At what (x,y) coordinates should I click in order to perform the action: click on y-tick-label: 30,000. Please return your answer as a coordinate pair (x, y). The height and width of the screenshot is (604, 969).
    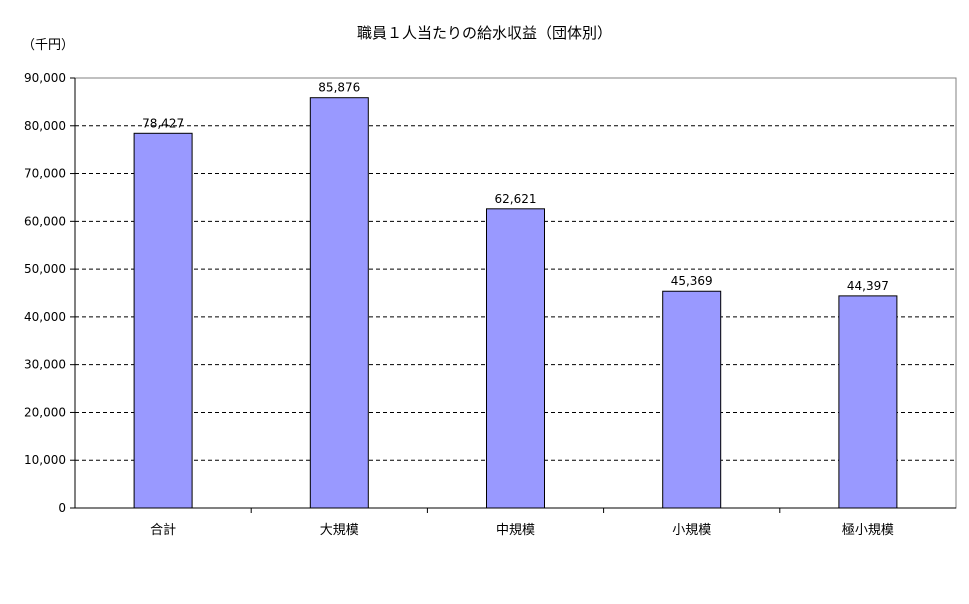
    Looking at the image, I should click on (45, 365).